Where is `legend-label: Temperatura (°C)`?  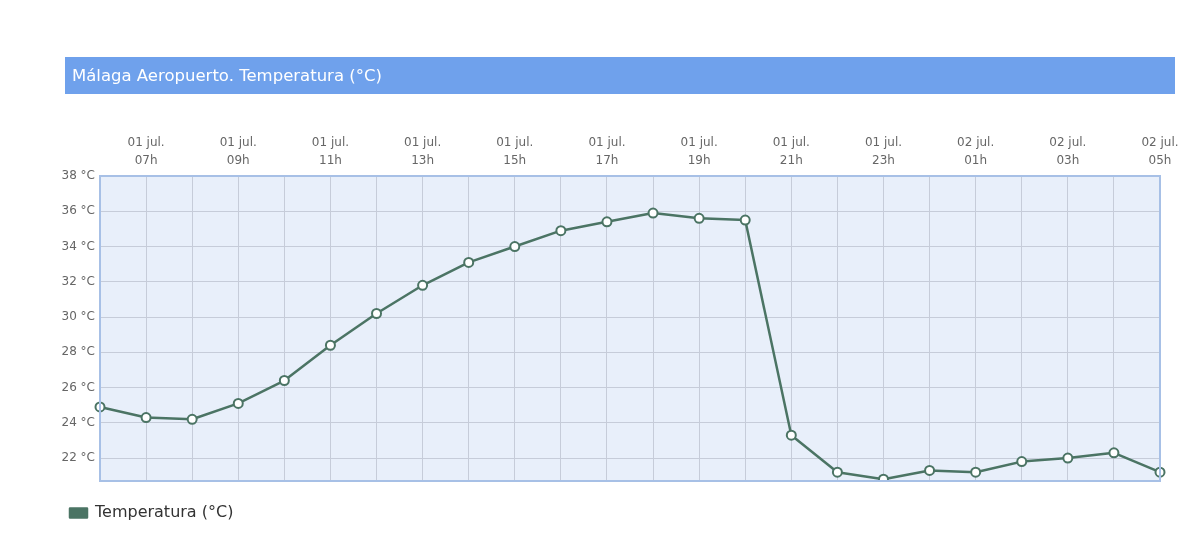 legend-label: Temperatura (°C) is located at coordinates (164, 512).